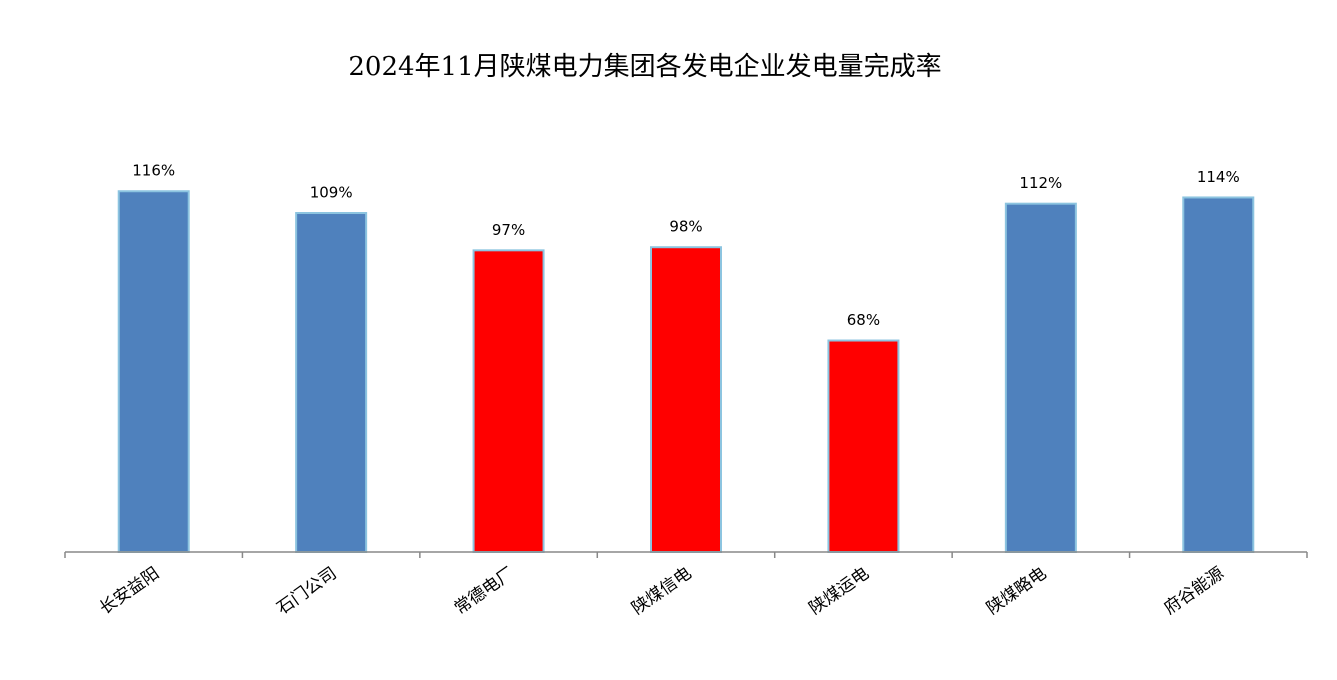  I want to click on x-tick-label: 常德电厂, so click(484, 590).